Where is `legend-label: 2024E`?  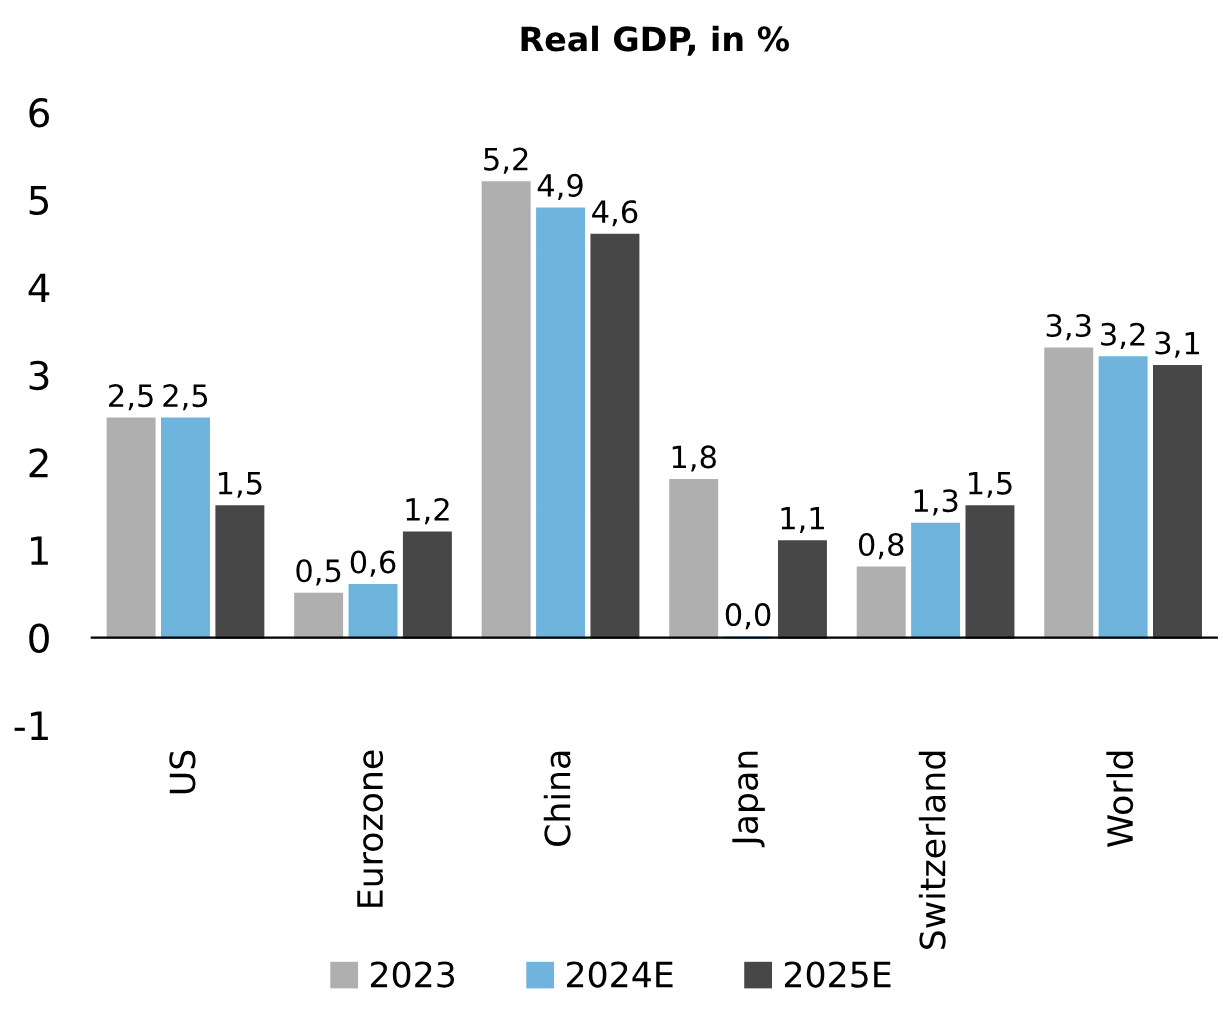 legend-label: 2024E is located at coordinates (620, 974).